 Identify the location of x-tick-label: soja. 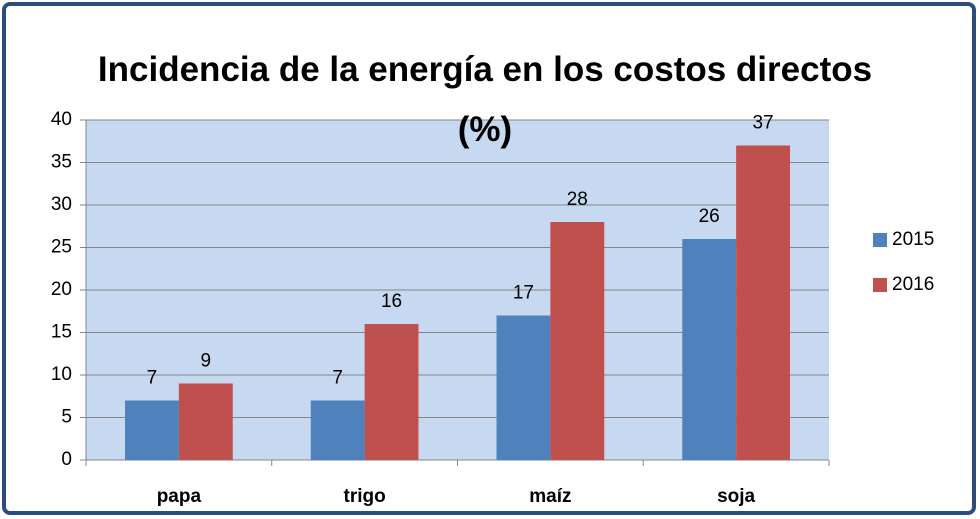
(736, 496).